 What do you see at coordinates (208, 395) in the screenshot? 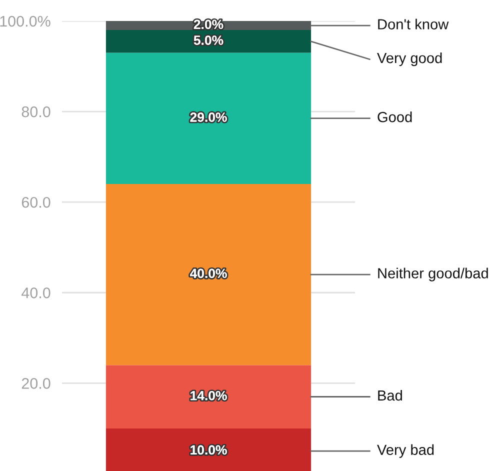
I see `data-label: 14.0%` at bounding box center [208, 395].